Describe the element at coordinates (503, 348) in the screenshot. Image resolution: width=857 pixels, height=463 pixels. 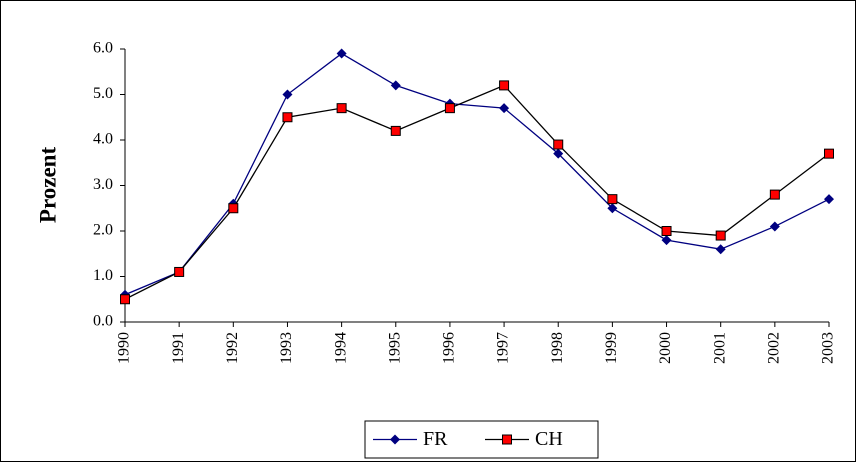
I see `x-tick-label: 1997` at that location.